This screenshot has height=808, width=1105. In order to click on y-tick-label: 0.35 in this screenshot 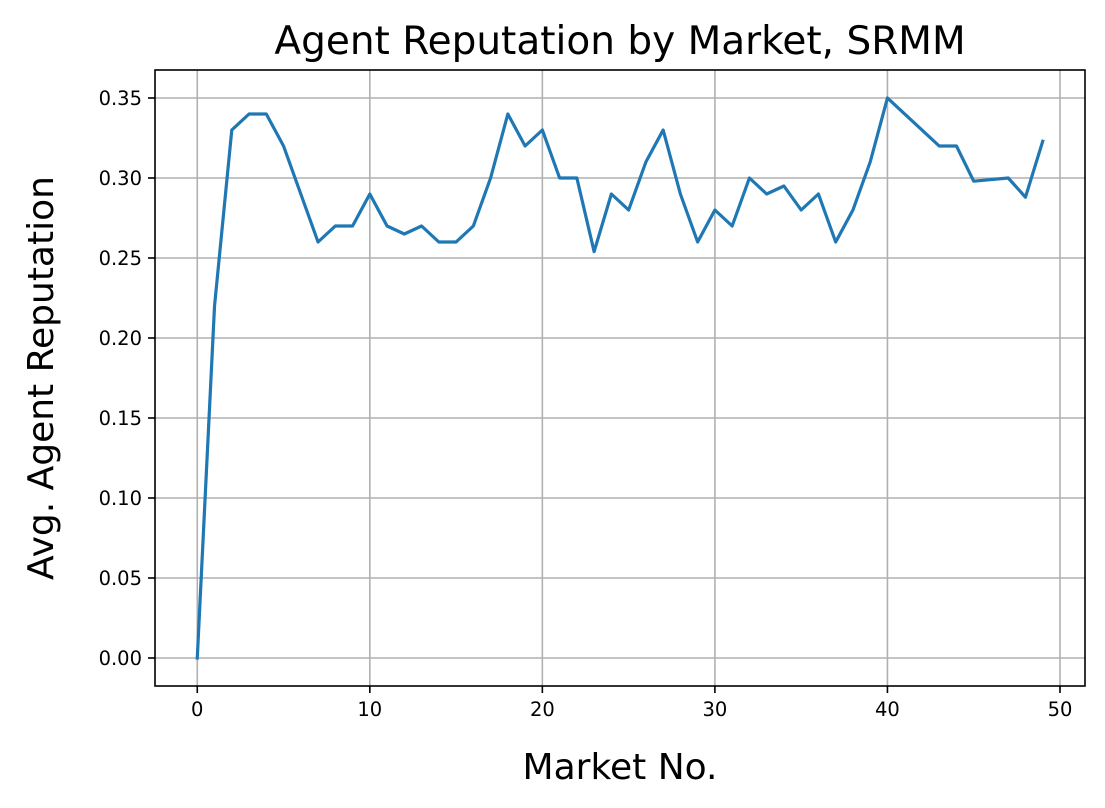, I will do `click(120, 98)`.